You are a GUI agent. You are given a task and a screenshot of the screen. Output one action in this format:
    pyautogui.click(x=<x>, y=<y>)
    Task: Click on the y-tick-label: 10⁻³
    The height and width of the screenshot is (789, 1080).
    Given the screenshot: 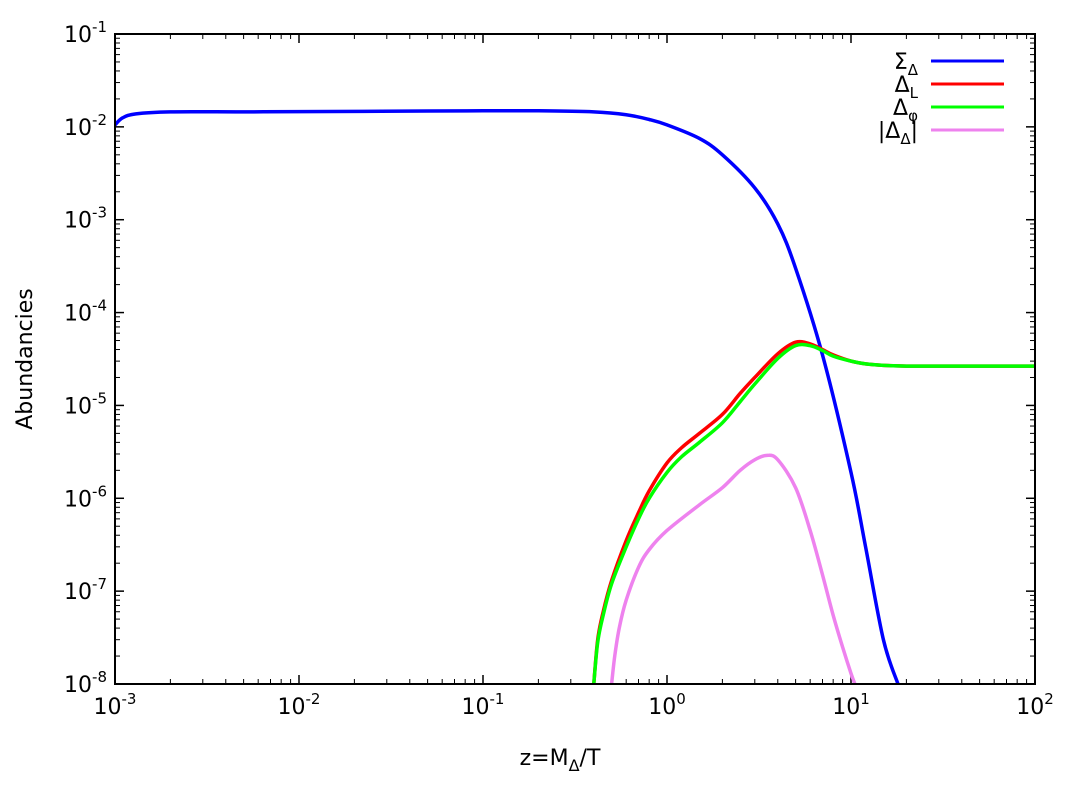 What is the action you would take?
    pyautogui.click(x=85, y=219)
    